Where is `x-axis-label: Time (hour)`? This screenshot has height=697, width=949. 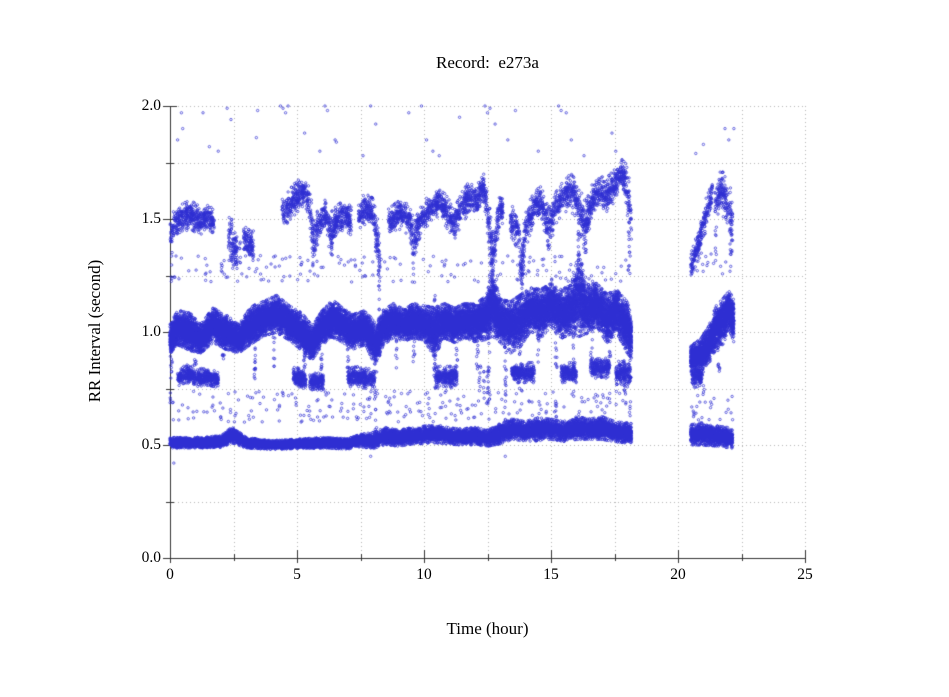
x-axis-label: Time (hour) is located at coordinates (487, 628).